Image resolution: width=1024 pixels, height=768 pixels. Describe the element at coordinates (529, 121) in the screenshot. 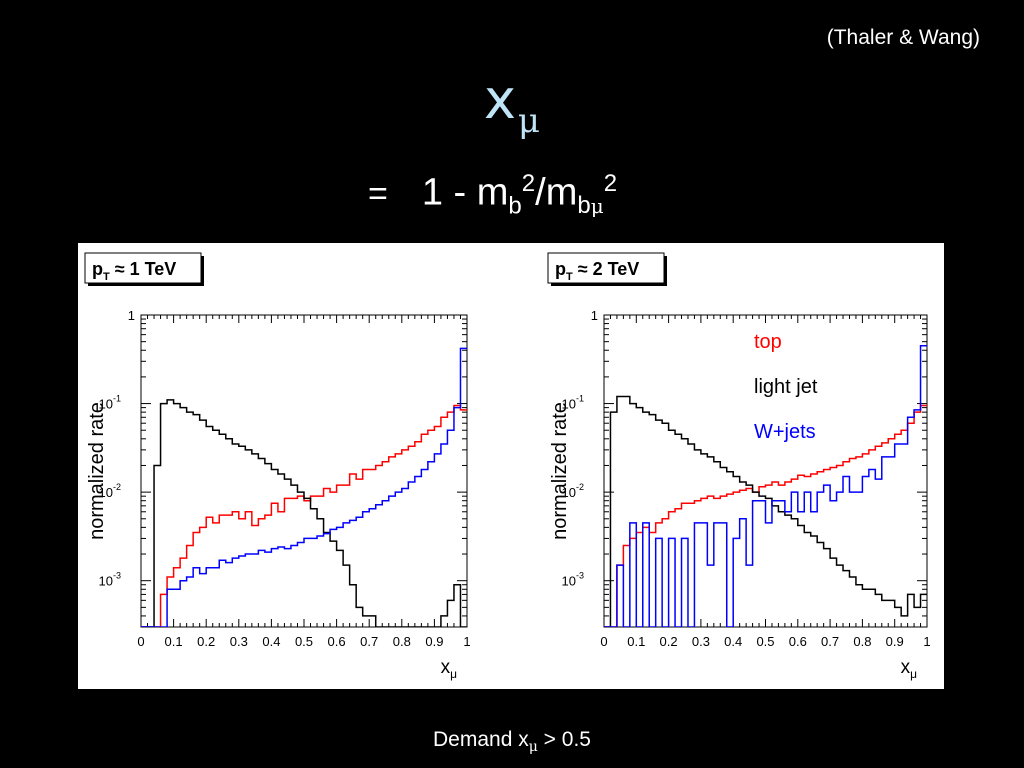

I see `title-subscript: μ` at that location.